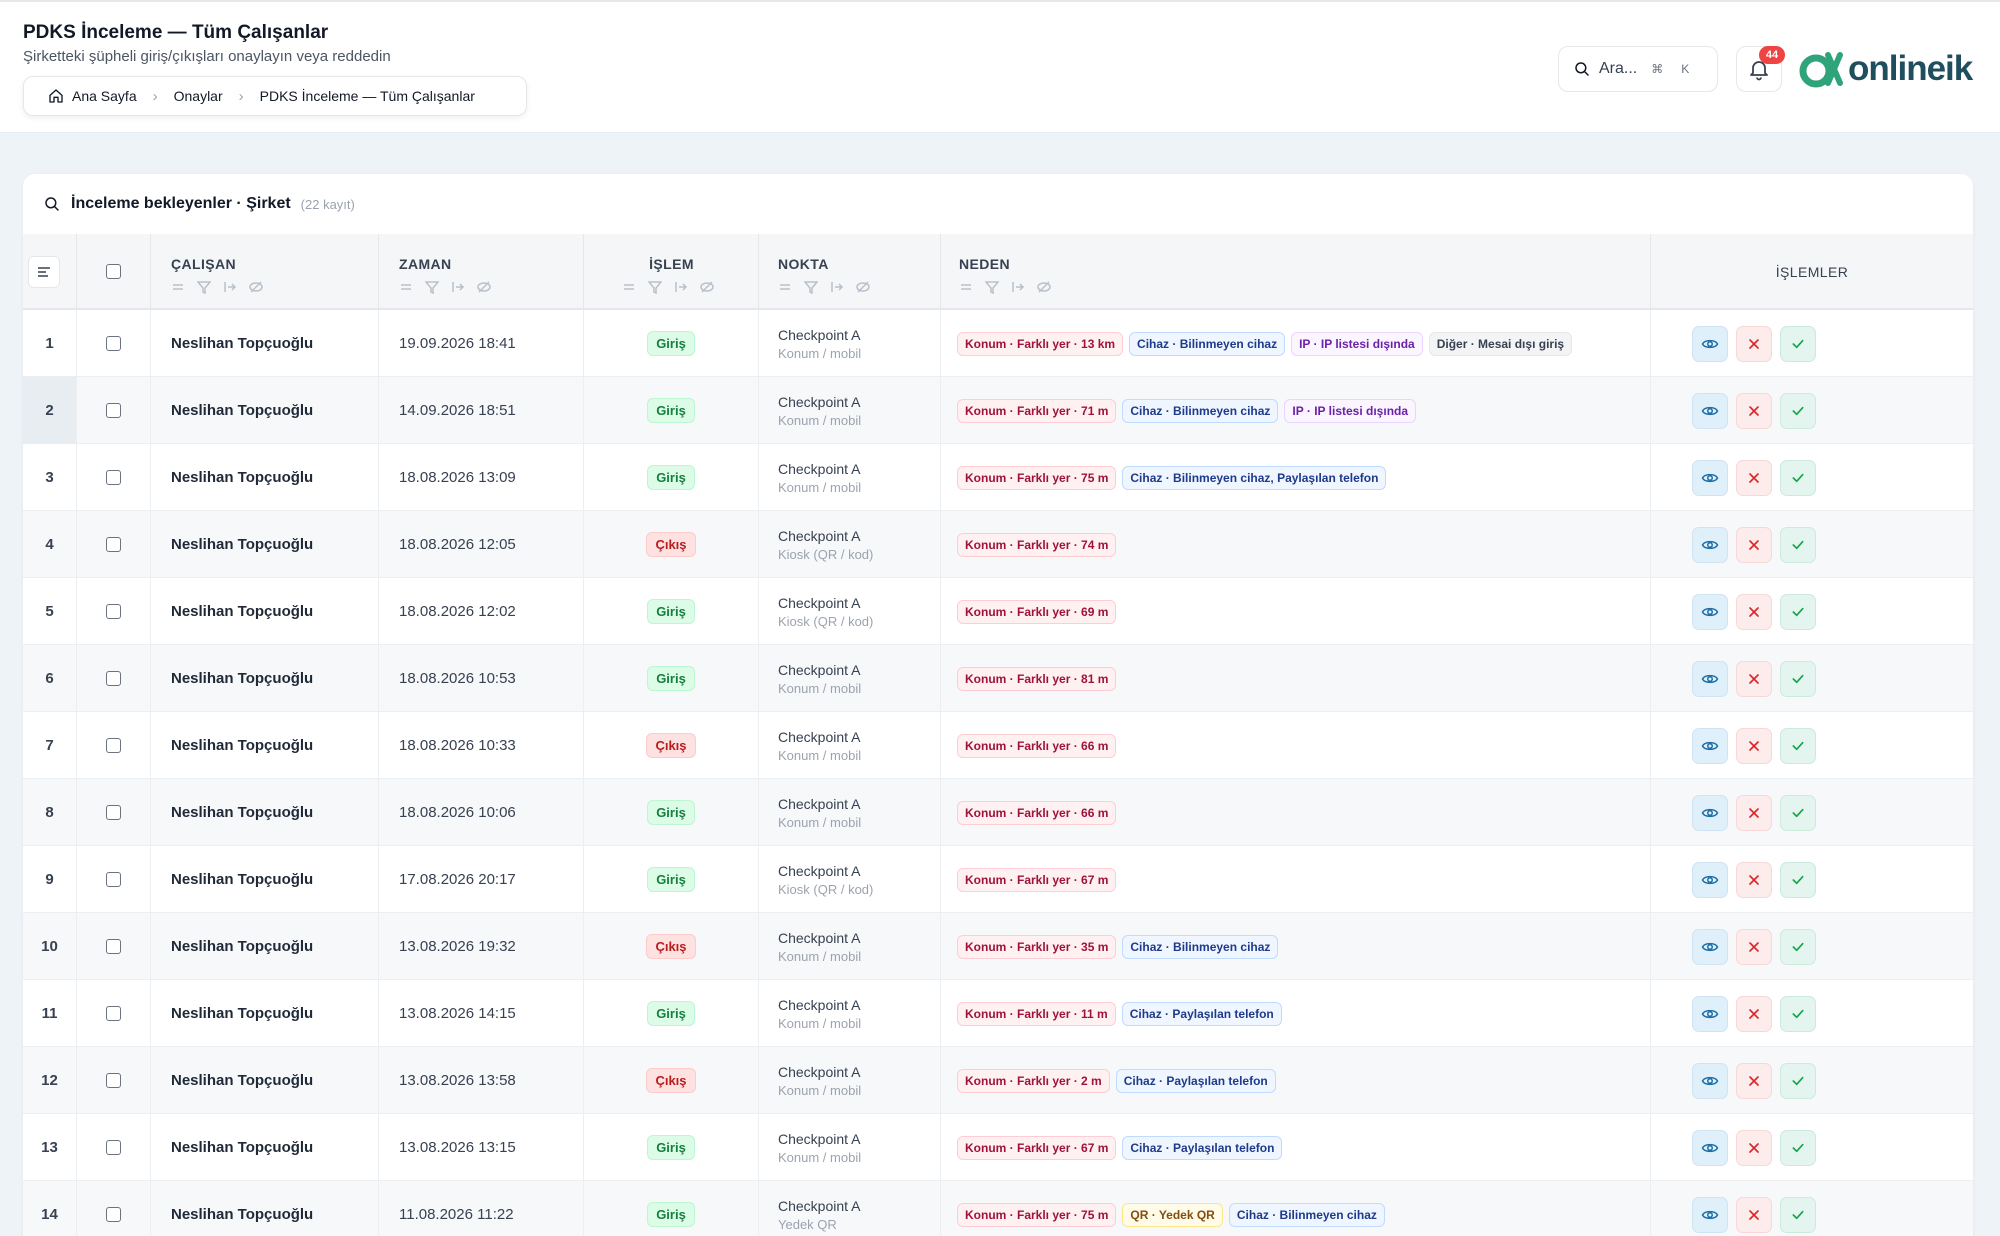 Image resolution: width=2000 pixels, height=1236 pixels. Describe the element at coordinates (481, 272) in the screenshot. I see `column-time: ZAMAN` at that location.